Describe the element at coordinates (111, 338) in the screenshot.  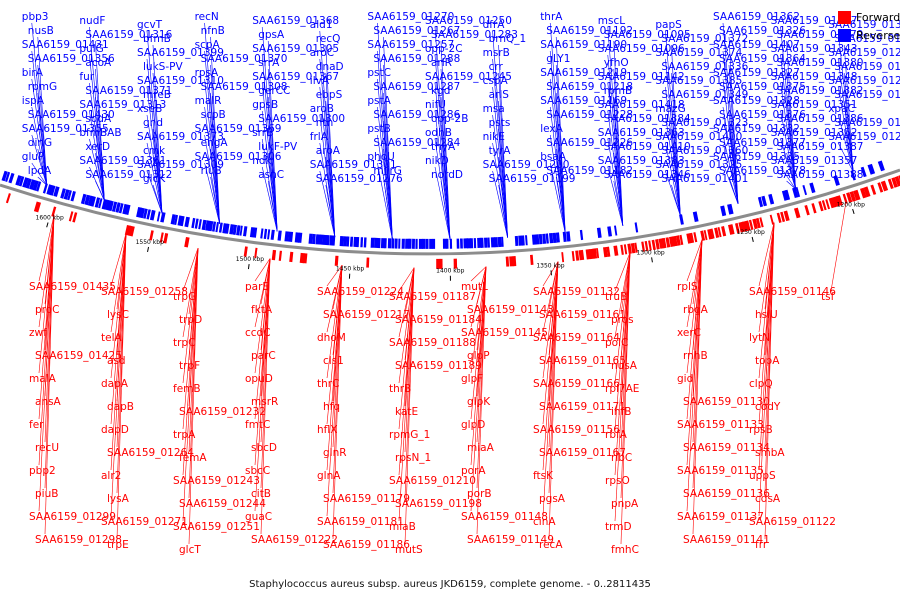
I see `forward-gene-label: telA` at that location.